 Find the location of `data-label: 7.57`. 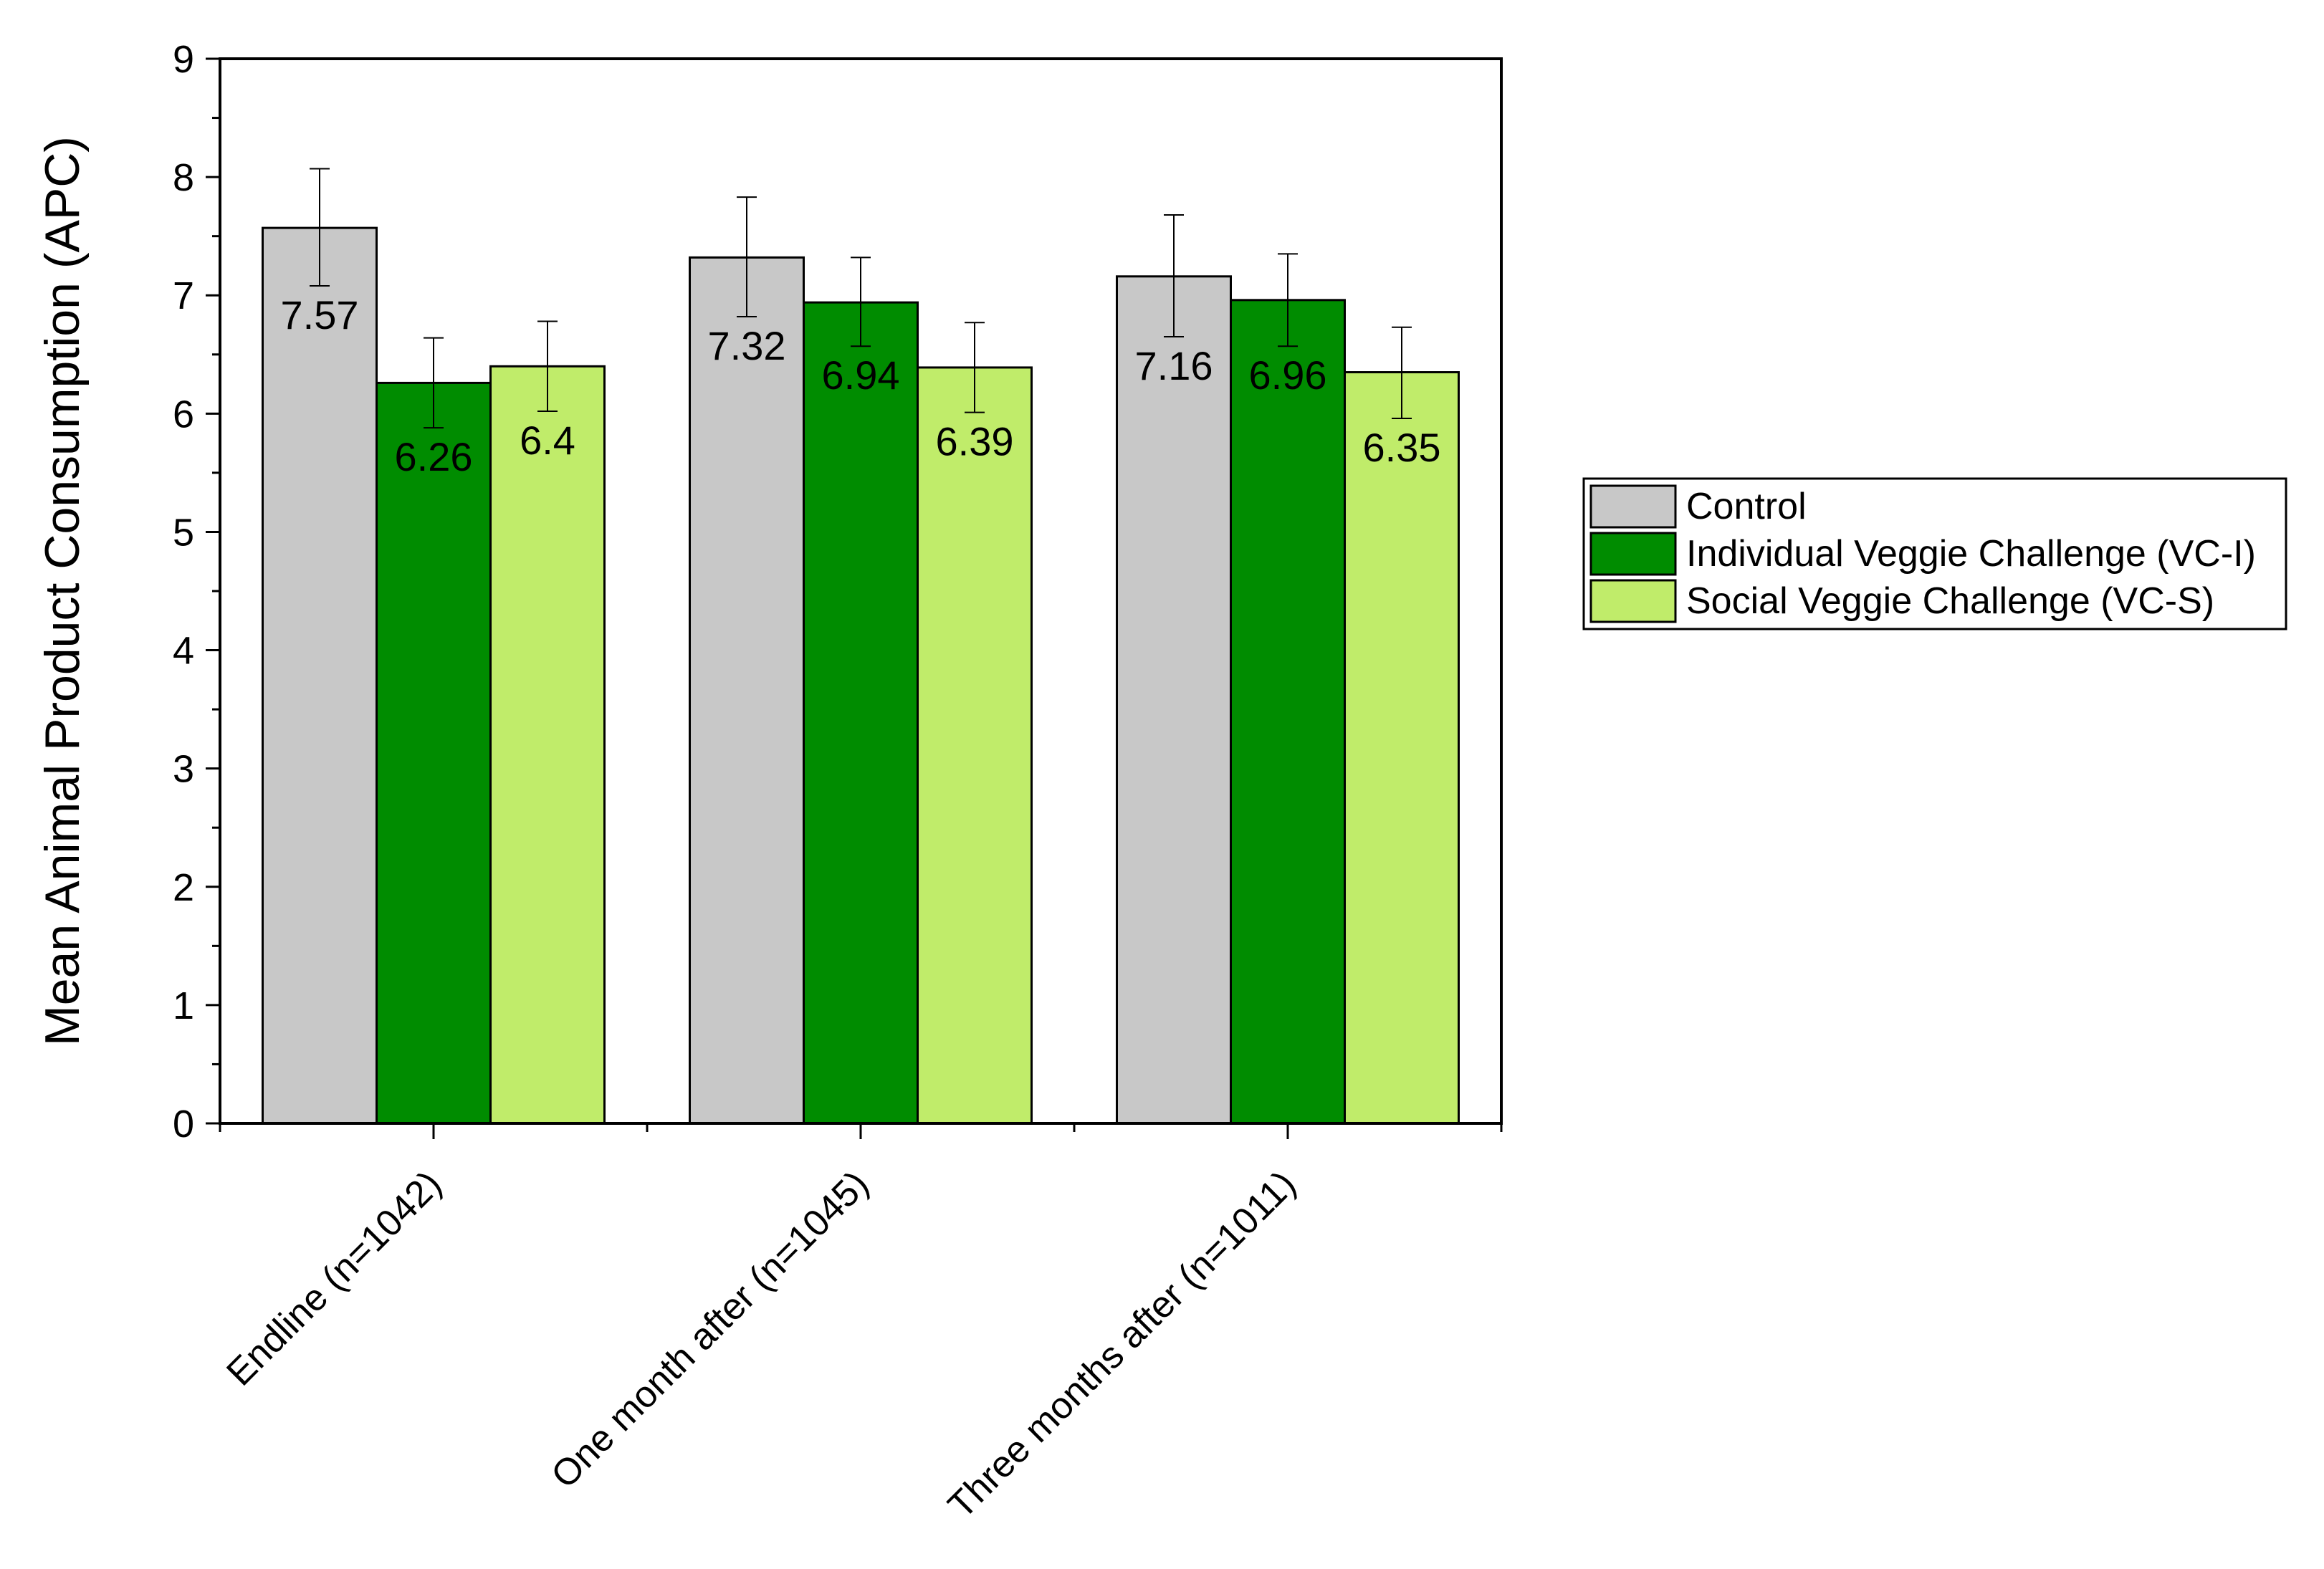

data-label: 7.57 is located at coordinates (320, 314).